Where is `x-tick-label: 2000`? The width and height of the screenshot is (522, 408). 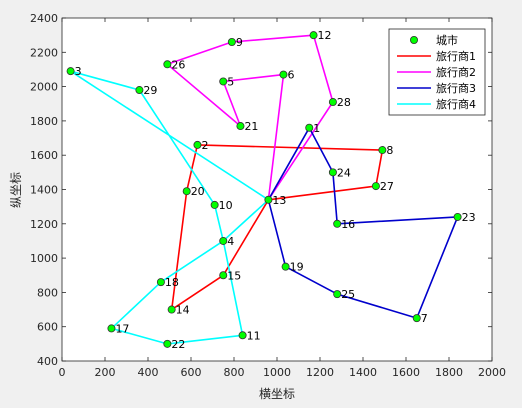
x-tick-label: 2000 is located at coordinates (492, 372).